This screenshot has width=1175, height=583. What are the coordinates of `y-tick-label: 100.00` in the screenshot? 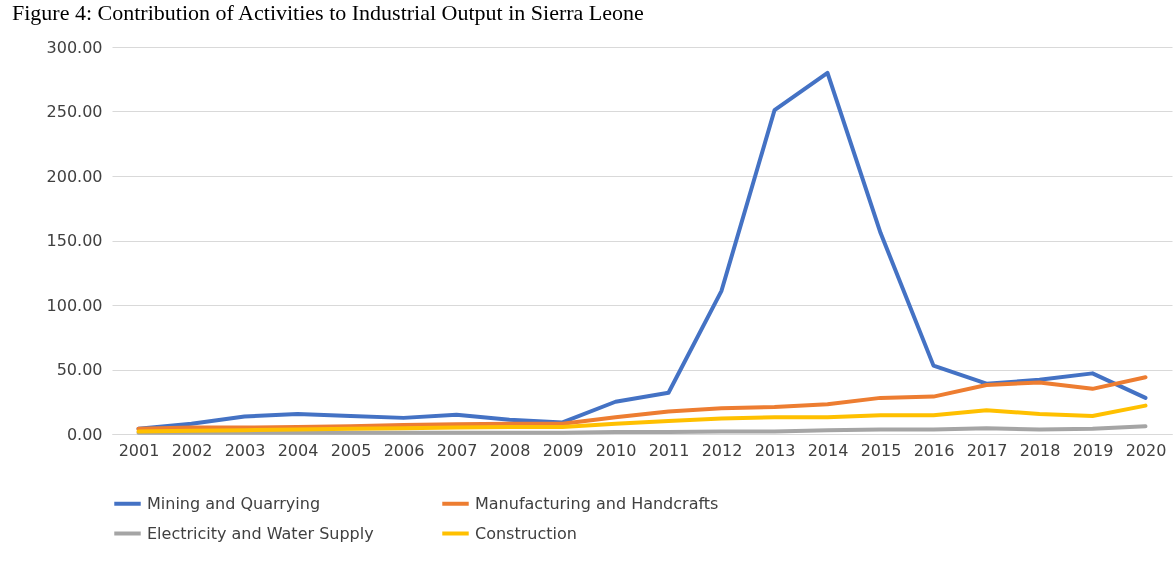 It's located at (74, 305).